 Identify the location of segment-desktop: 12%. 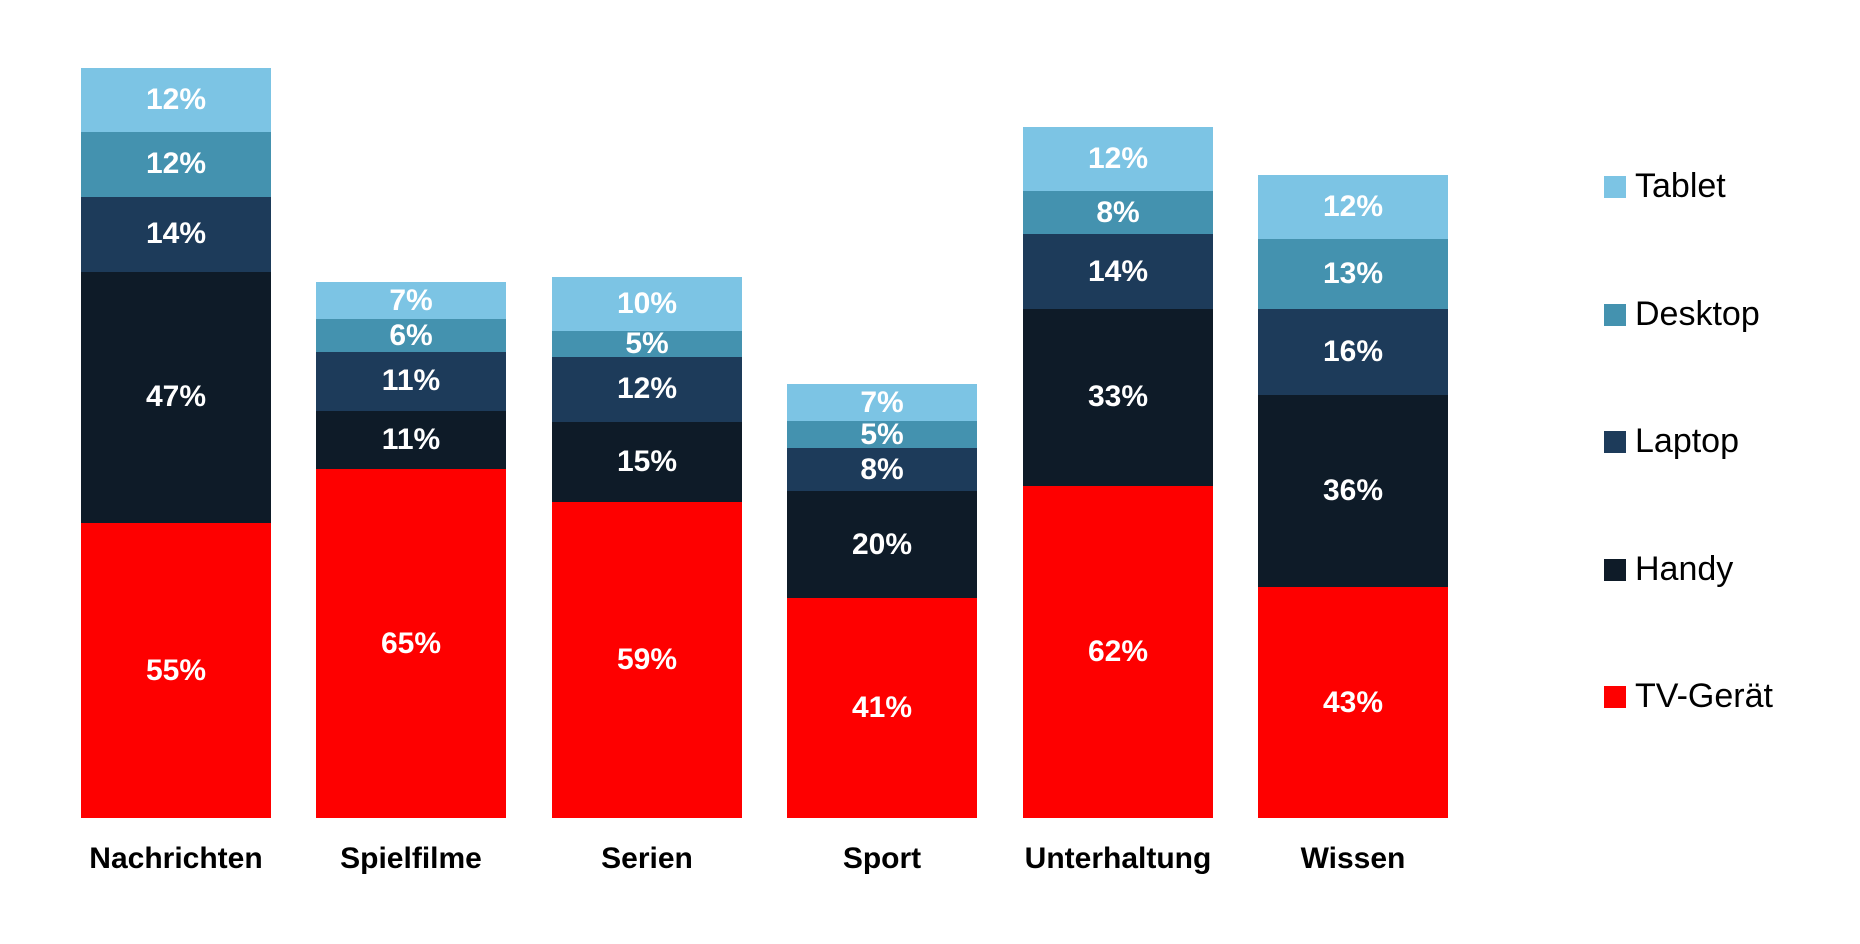
(176, 164).